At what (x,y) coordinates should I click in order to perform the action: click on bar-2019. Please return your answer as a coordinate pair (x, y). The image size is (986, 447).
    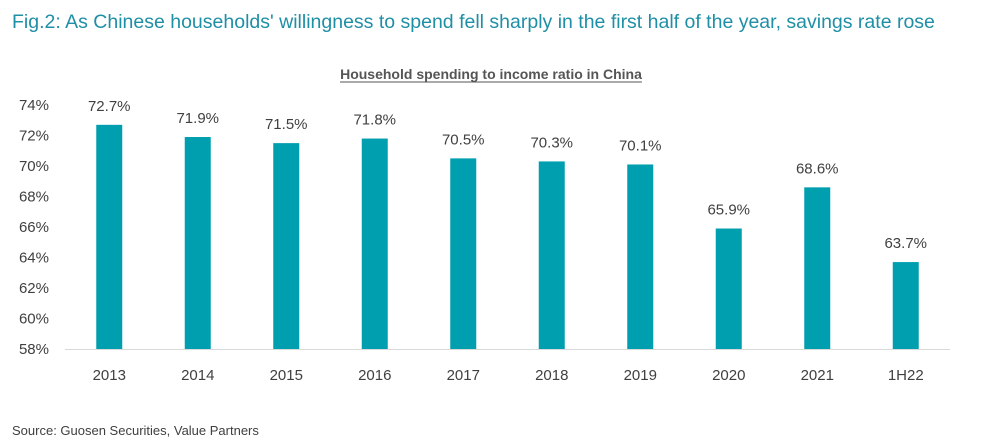
    Looking at the image, I should click on (640, 256).